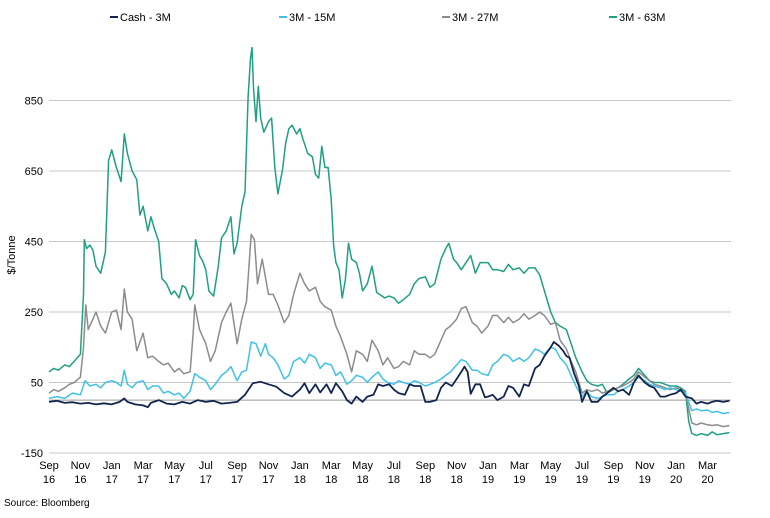 This screenshot has width=770, height=518. Describe the element at coordinates (34, 102) in the screenshot. I see `y-tick-label: 850` at that location.